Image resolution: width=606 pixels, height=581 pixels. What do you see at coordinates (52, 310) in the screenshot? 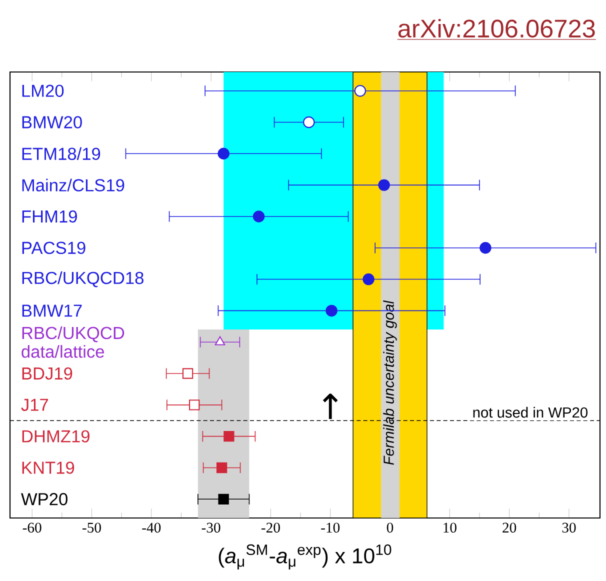
I see `y-tick-label: BMW17` at bounding box center [52, 310].